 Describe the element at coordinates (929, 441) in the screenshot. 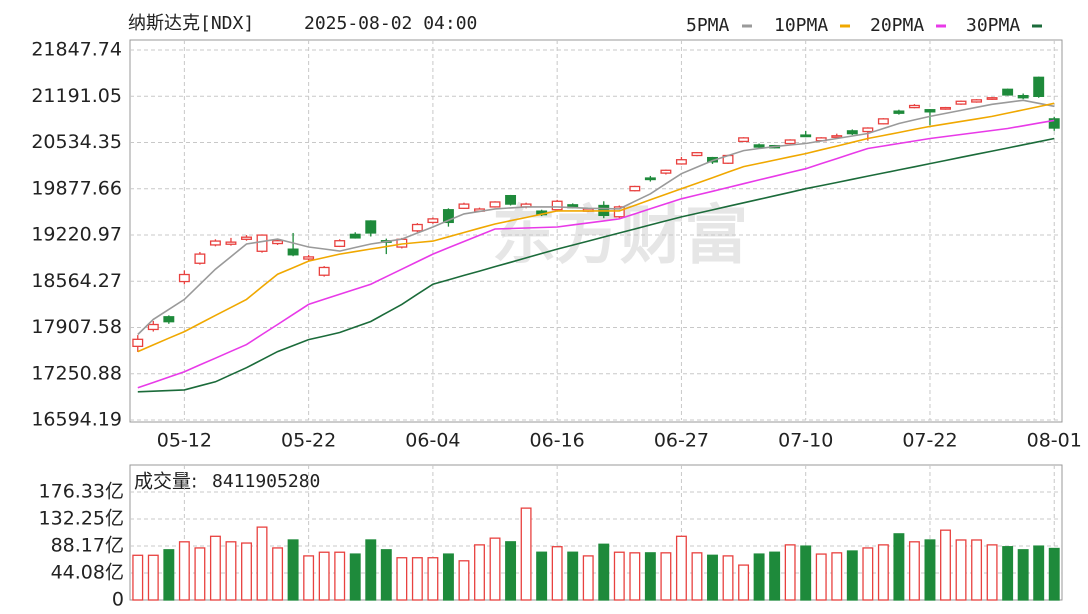

I see `x-tick-label: 07-22` at that location.